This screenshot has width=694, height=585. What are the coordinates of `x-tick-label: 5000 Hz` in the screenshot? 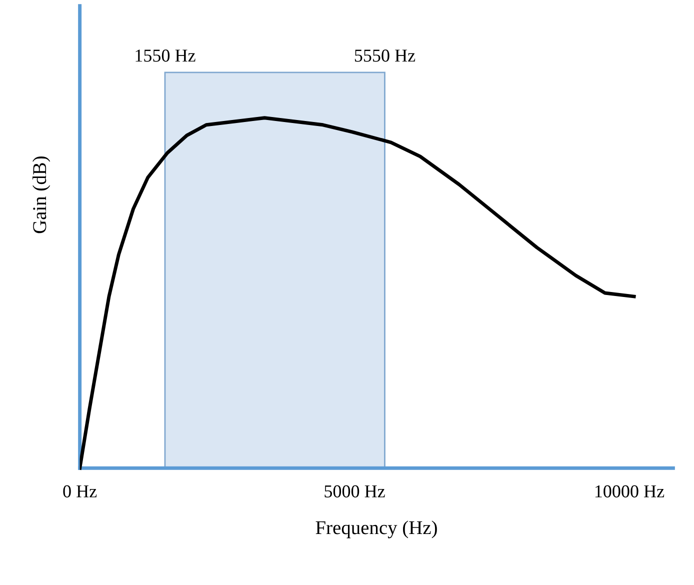 It's located at (354, 491).